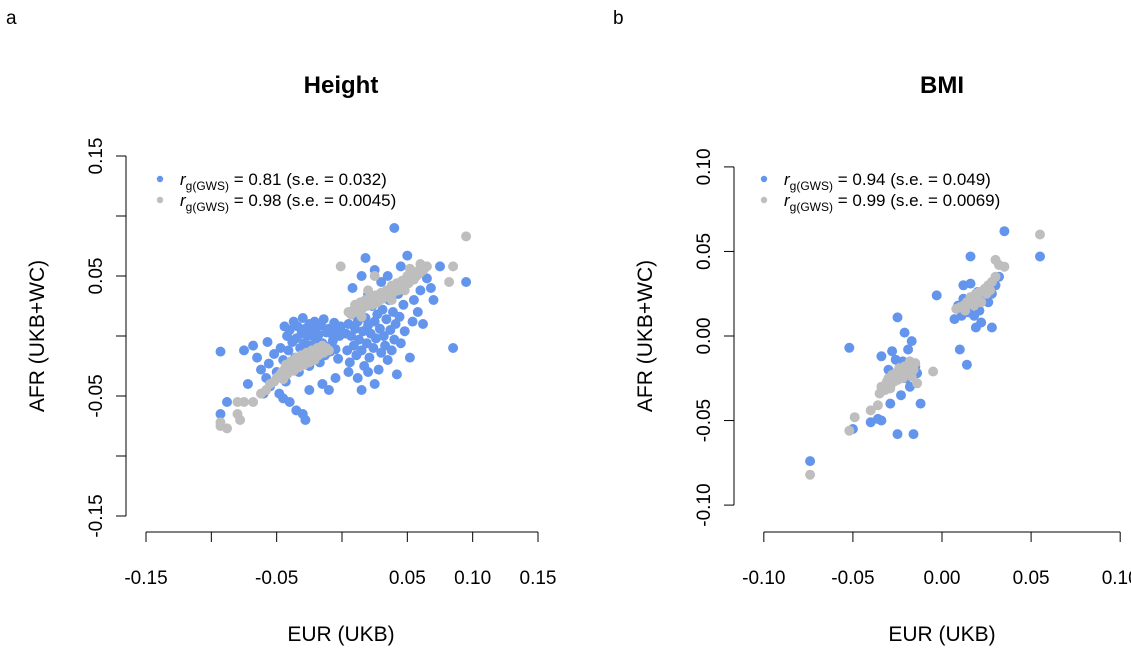 This screenshot has height=651, width=1131. Describe the element at coordinates (96, 515) in the screenshot. I see `y-tick-label: -0.15` at that location.